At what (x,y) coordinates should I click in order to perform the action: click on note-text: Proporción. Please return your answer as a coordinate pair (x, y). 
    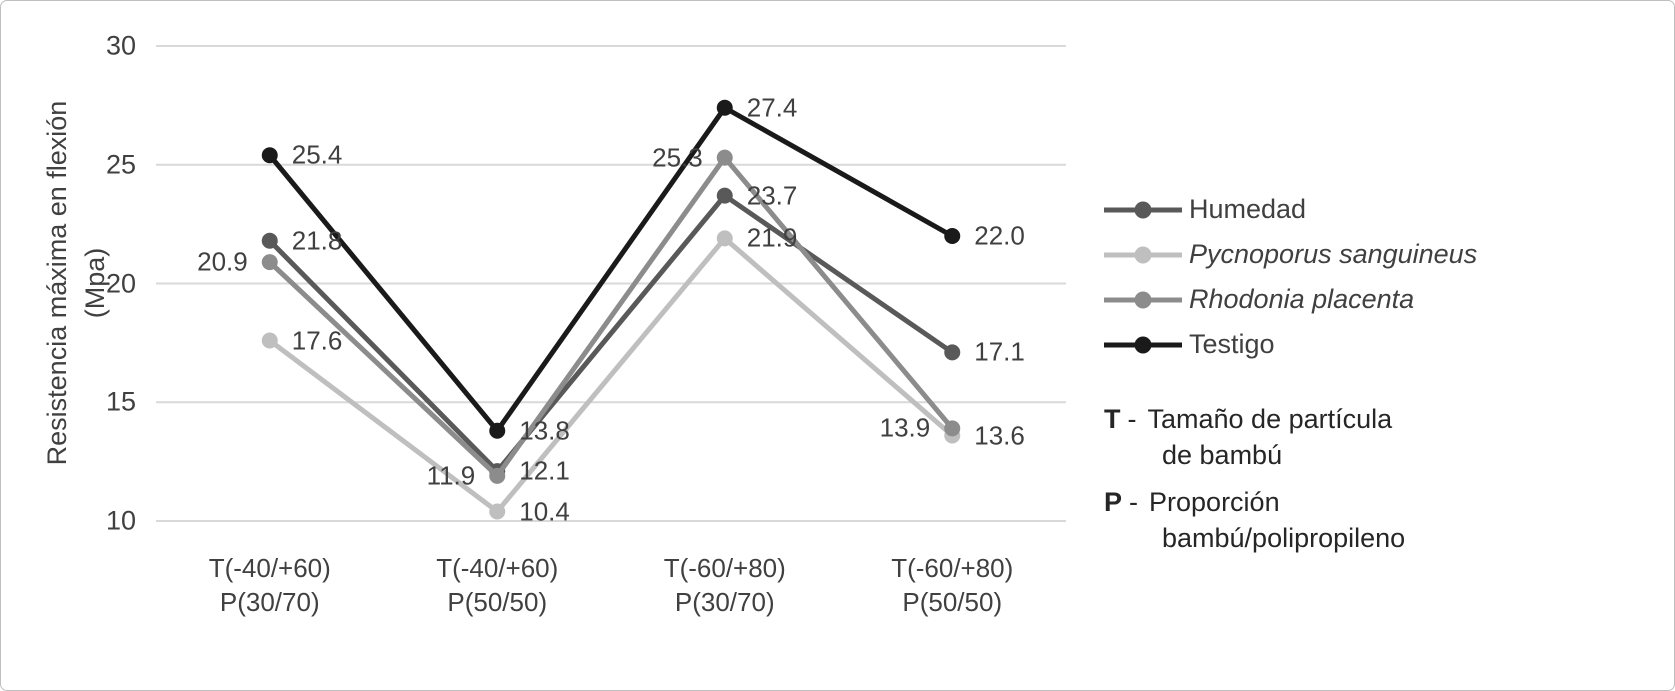
    Looking at the image, I should click on (1214, 502).